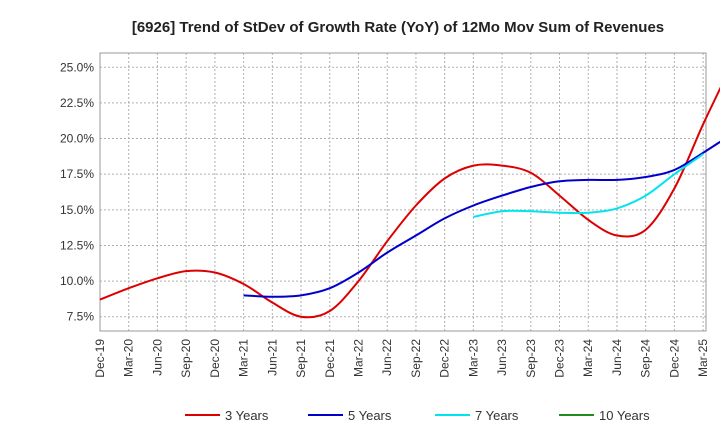 The height and width of the screenshot is (440, 720). I want to click on x-tick-label: Jun-20, so click(157, 357).